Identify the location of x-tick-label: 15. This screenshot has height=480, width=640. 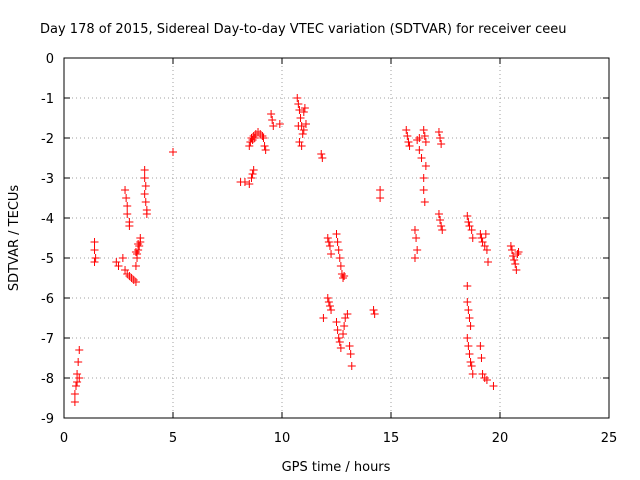
(391, 438).